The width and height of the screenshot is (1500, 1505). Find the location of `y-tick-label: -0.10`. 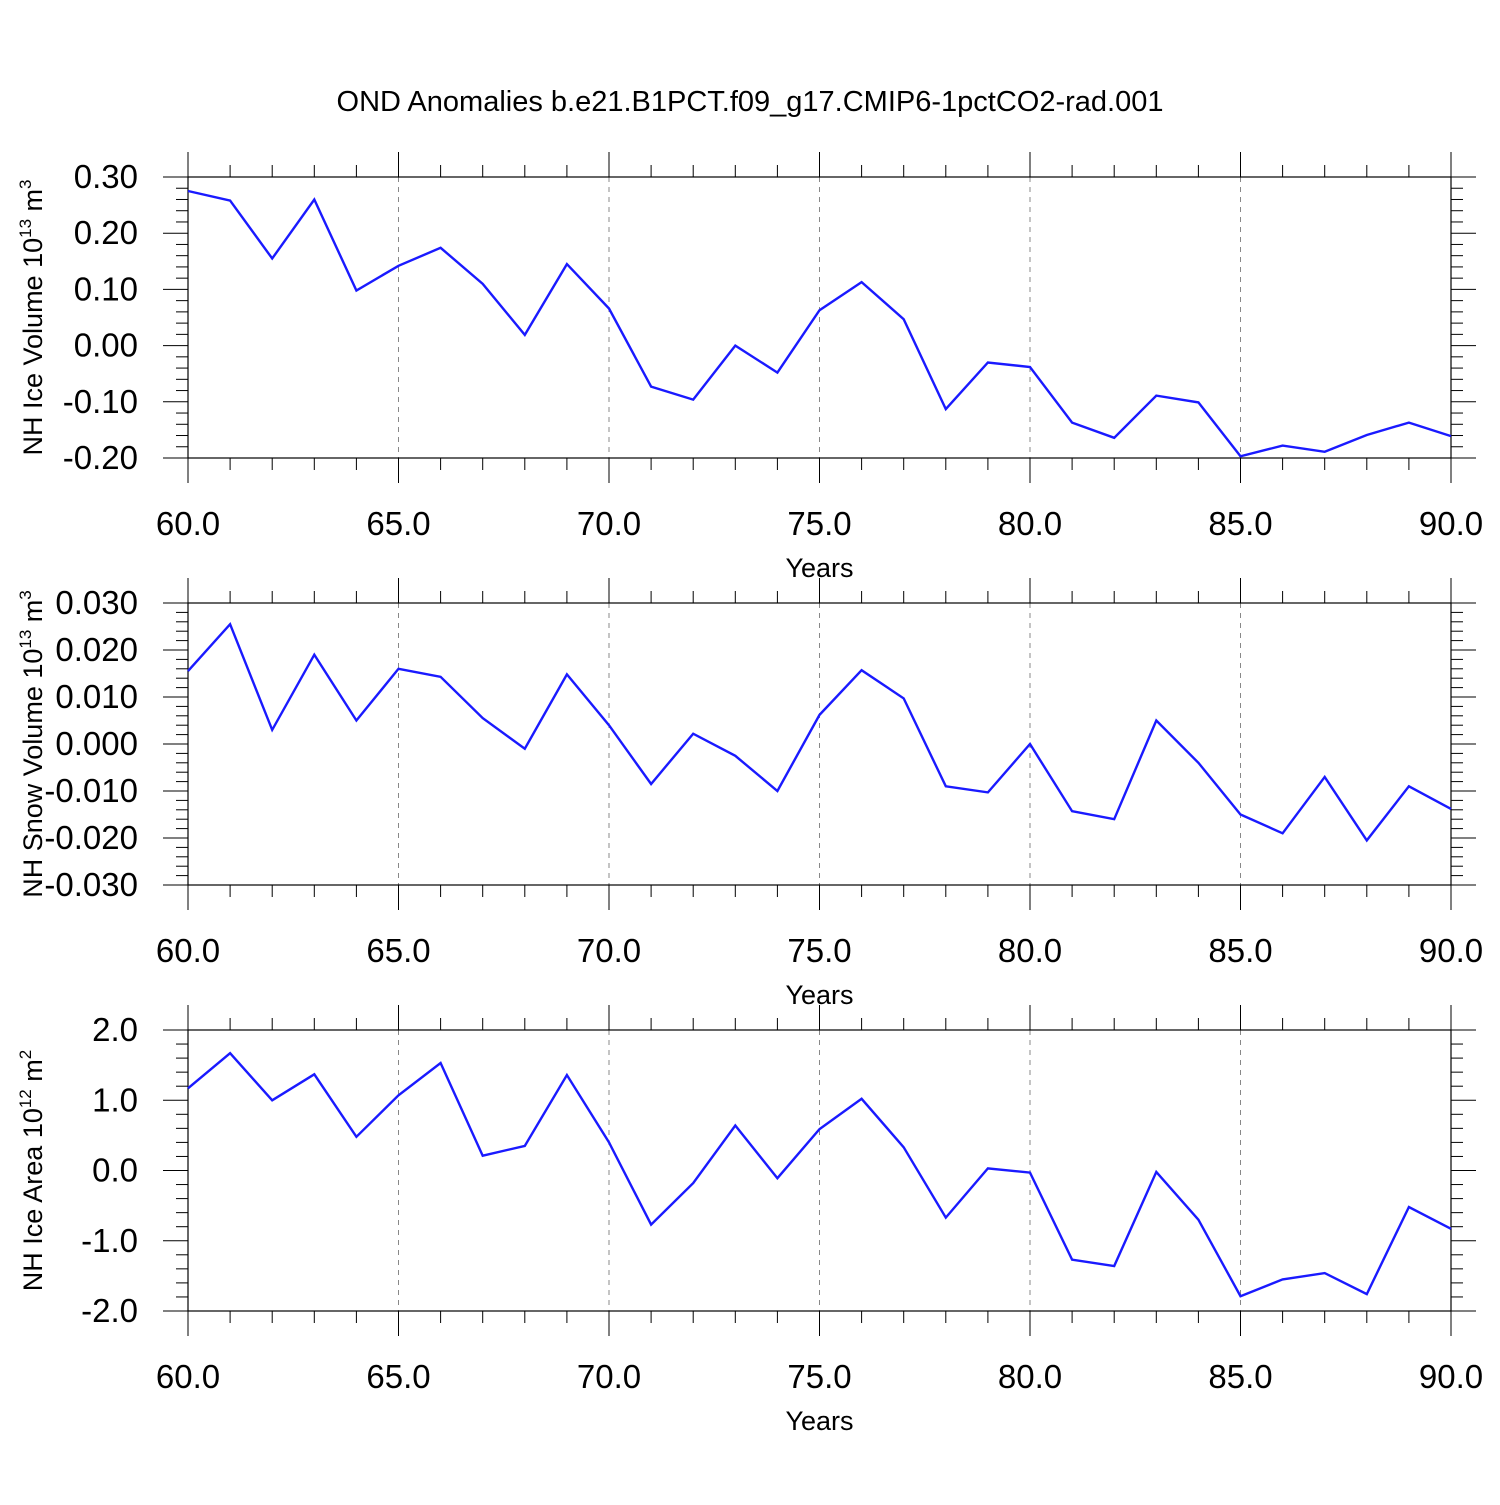

y-tick-label: -0.10 is located at coordinates (100, 401).